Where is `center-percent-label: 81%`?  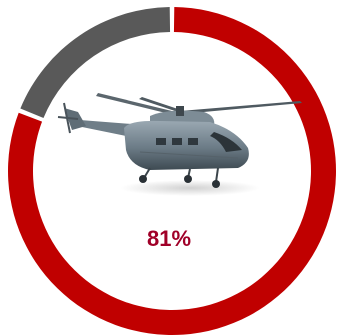
center-percent-label: 81% is located at coordinates (169, 238).